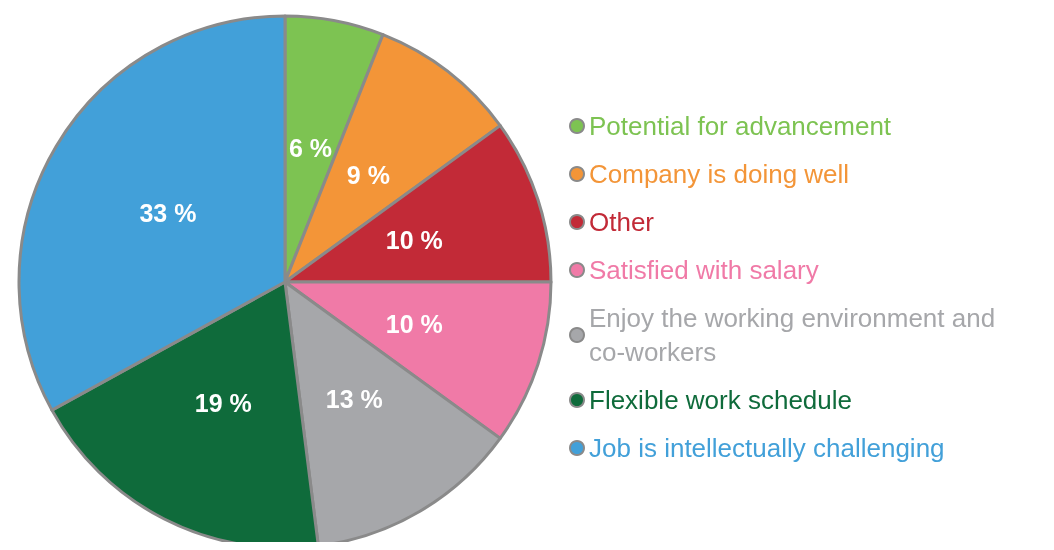 This screenshot has width=1054, height=550. What do you see at coordinates (767, 448) in the screenshot?
I see `legend-label: Job is intellectually challenging` at bounding box center [767, 448].